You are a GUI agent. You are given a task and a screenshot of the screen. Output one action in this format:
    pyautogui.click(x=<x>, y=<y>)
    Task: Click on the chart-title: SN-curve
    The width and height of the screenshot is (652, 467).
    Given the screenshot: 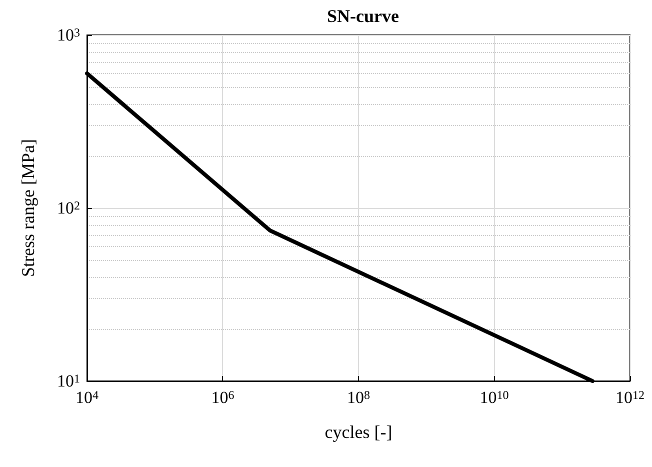 What is the action you would take?
    pyautogui.click(x=363, y=16)
    